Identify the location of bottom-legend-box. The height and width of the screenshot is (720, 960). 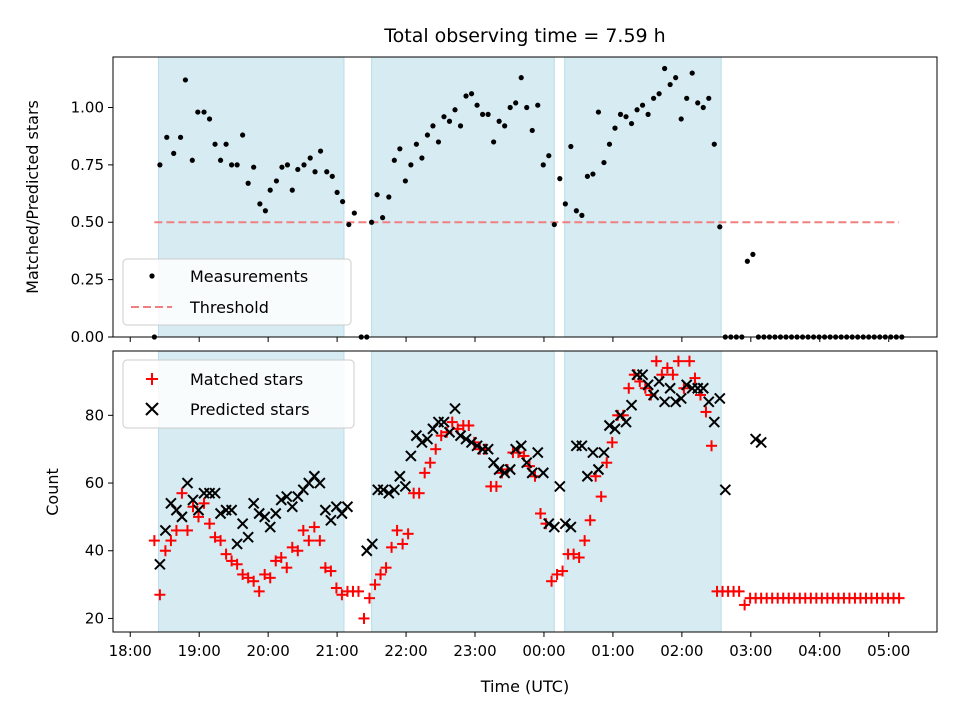
(238, 394).